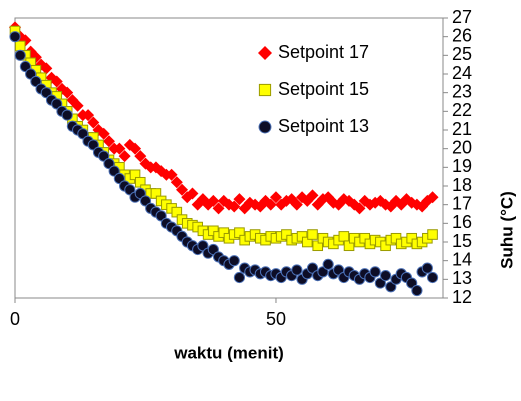 This screenshot has width=521, height=401. What do you see at coordinates (462, 147) in the screenshot?
I see `y-tick-label: 20` at bounding box center [462, 147].